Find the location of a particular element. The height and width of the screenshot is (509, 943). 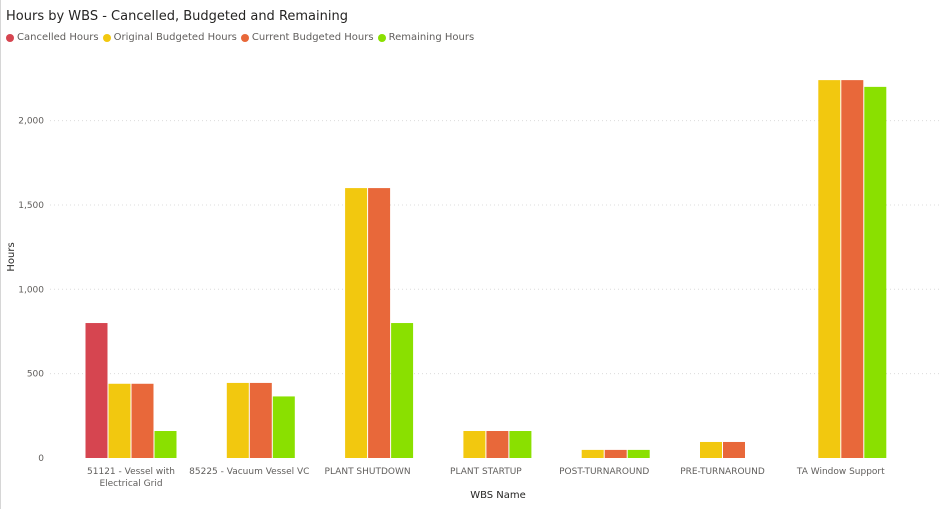

legend-label: Current Budgeted Hours is located at coordinates (312, 37).